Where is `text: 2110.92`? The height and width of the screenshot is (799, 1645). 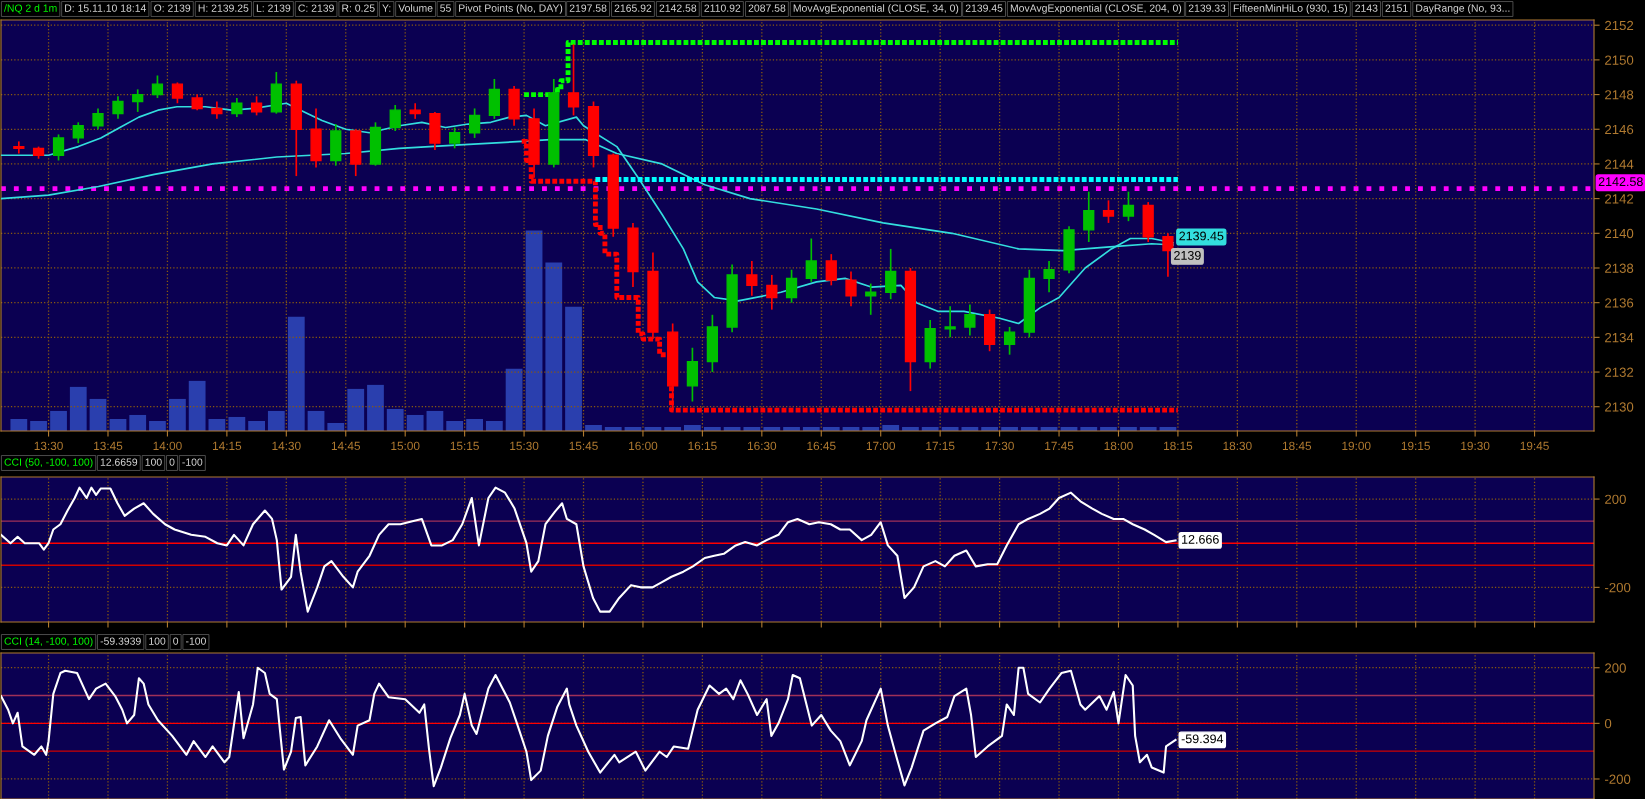
text: 2110.92 is located at coordinates (722, 8).